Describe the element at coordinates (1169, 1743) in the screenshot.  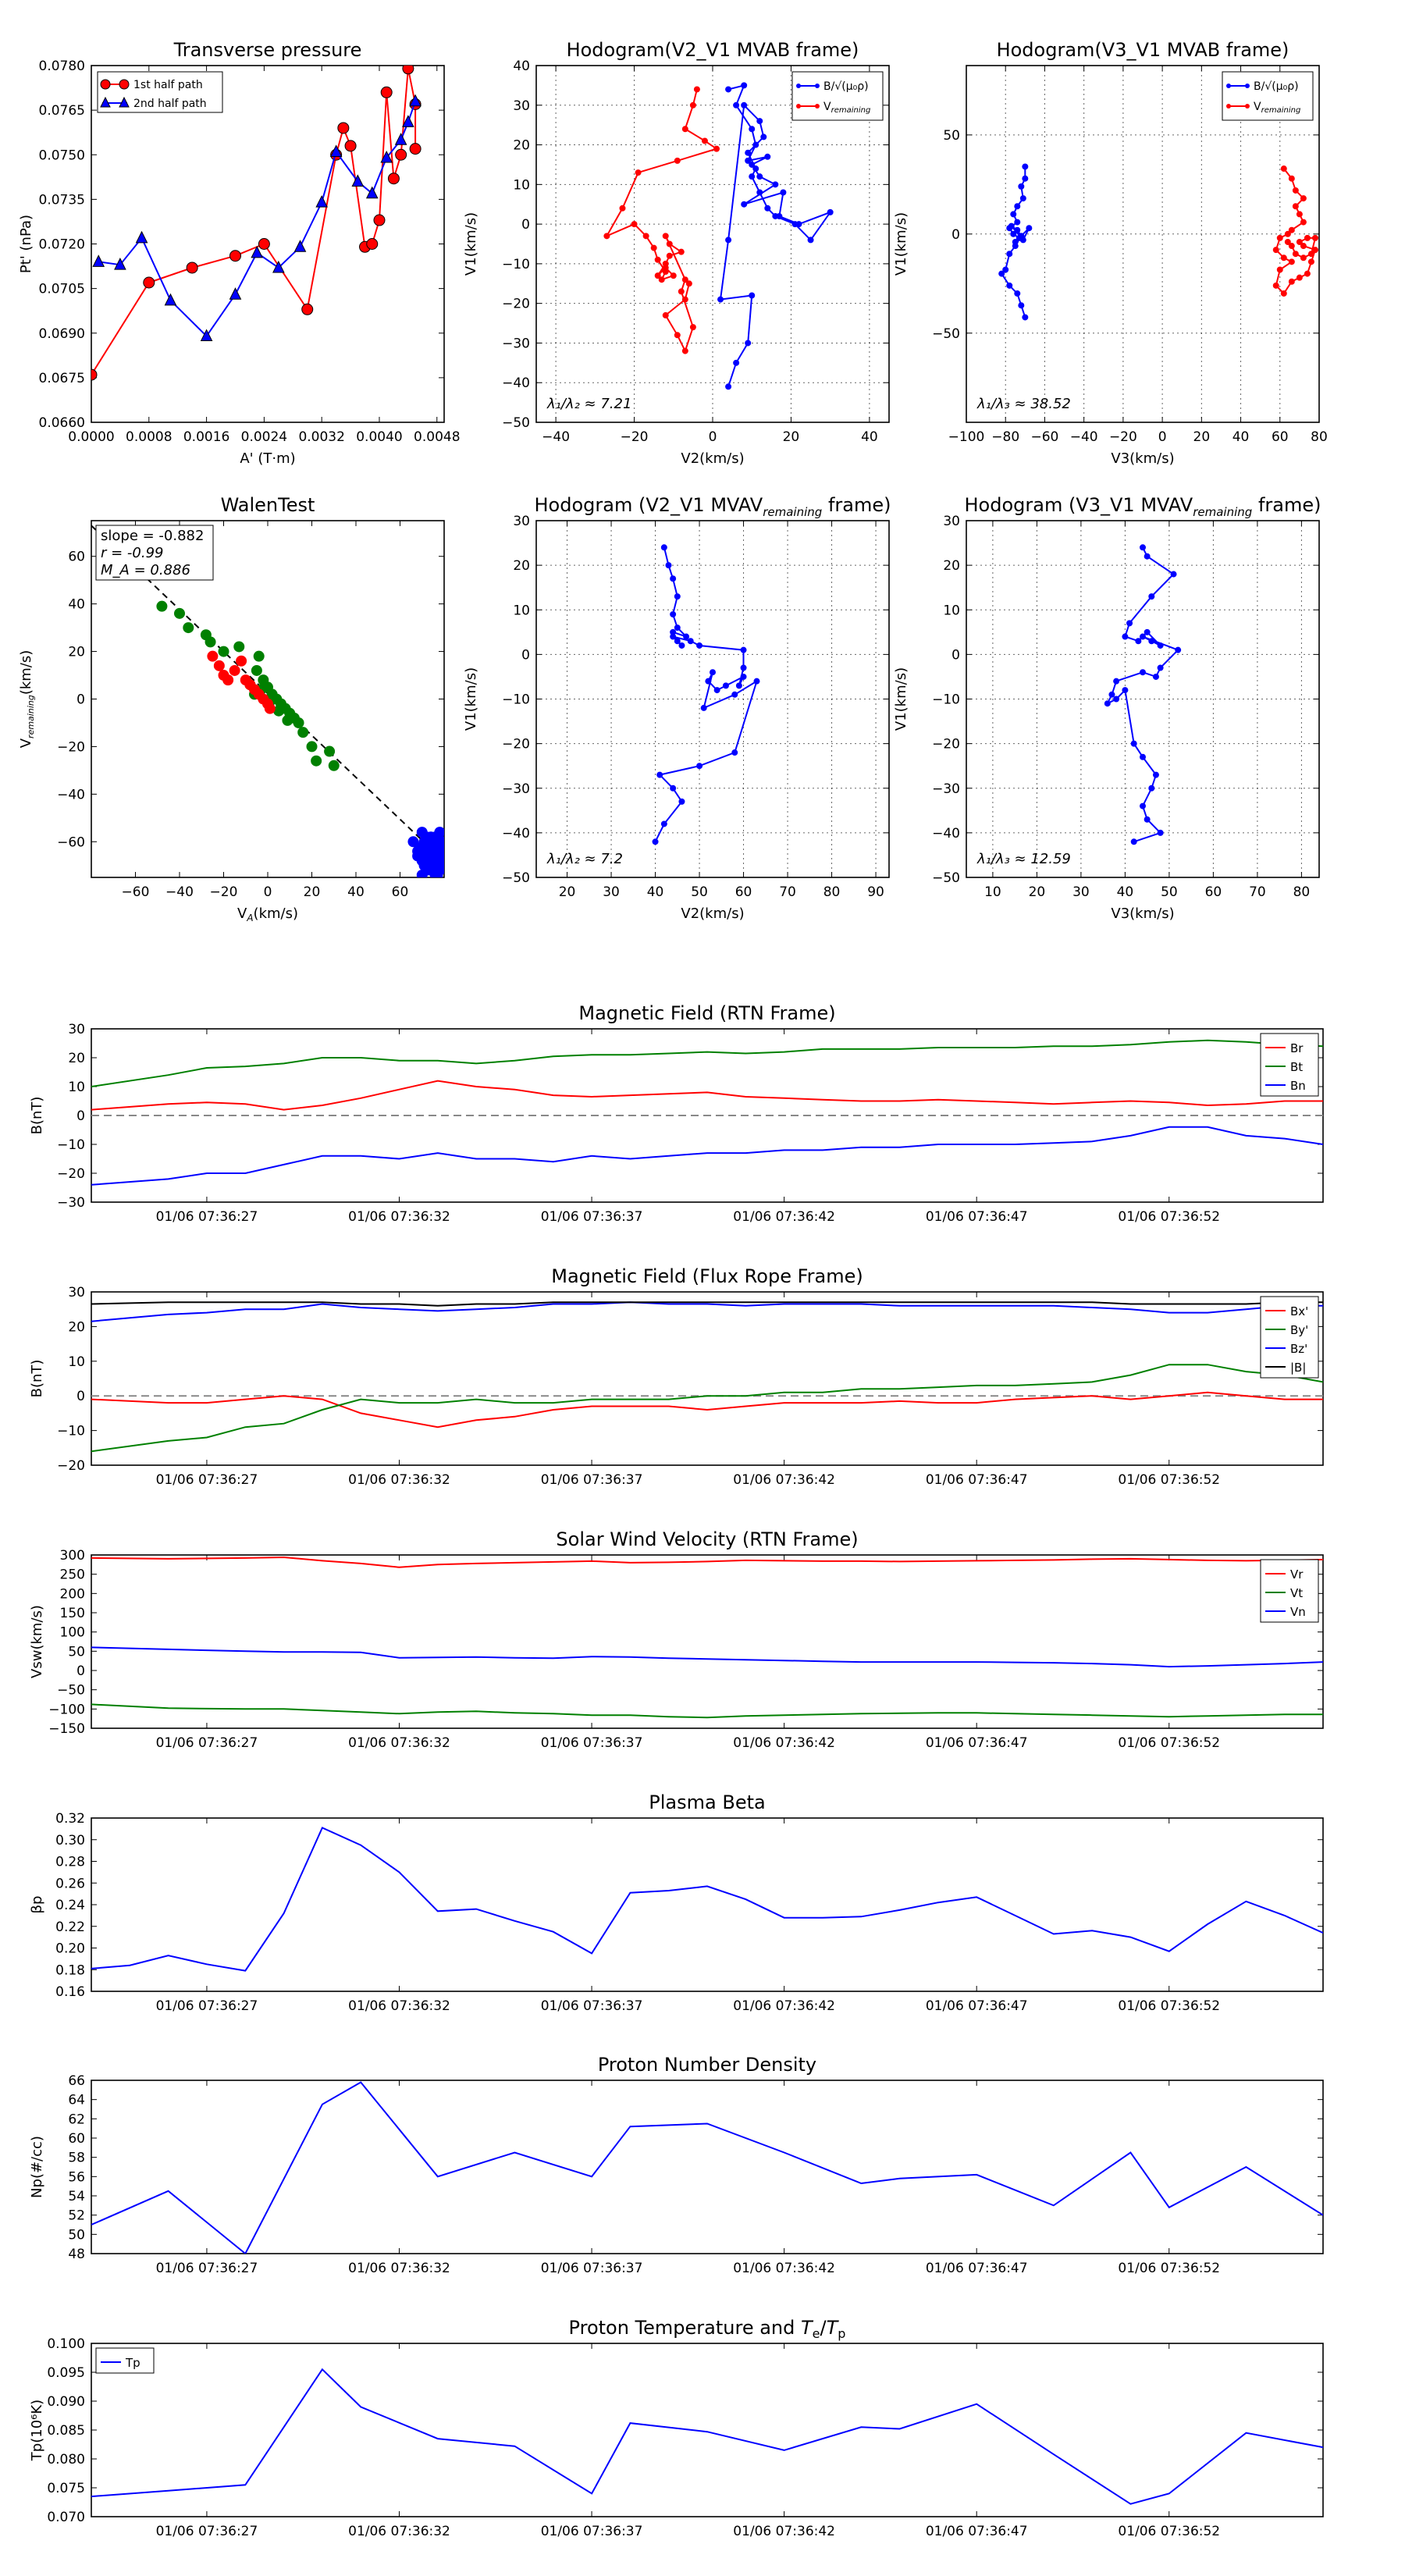
I see `x-tick-label: 01/06 07:36:52` at that location.